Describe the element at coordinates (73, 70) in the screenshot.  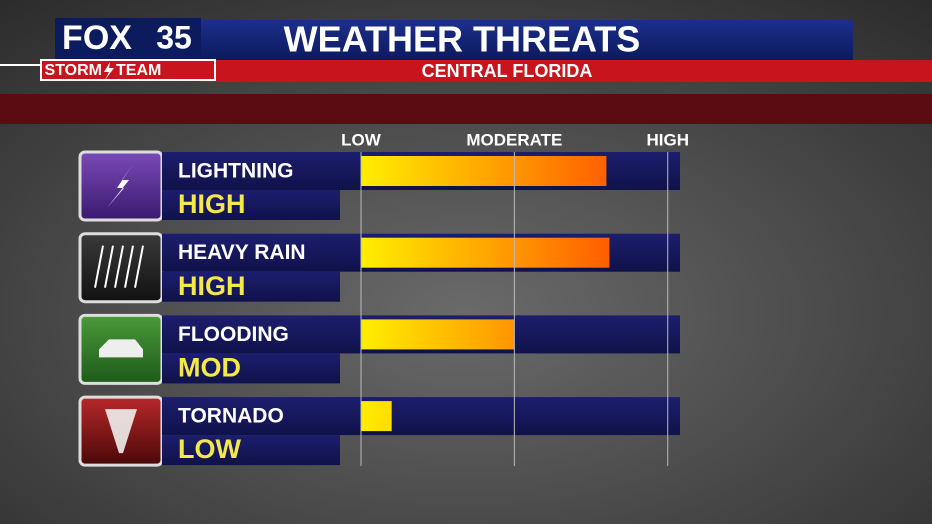
I see `team-text: STORM` at that location.